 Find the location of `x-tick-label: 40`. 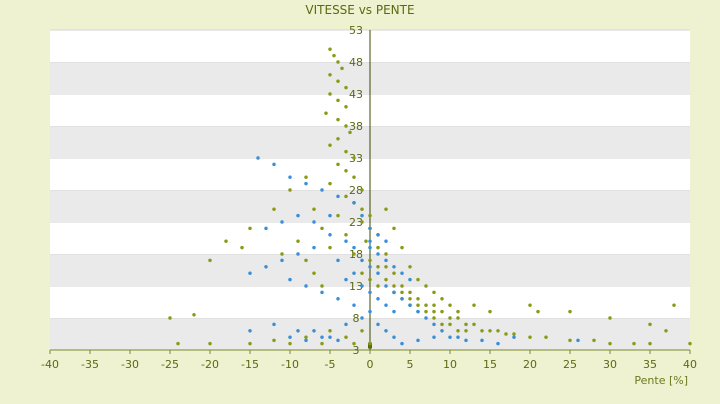

x-tick-label: 40 is located at coordinates (690, 364).